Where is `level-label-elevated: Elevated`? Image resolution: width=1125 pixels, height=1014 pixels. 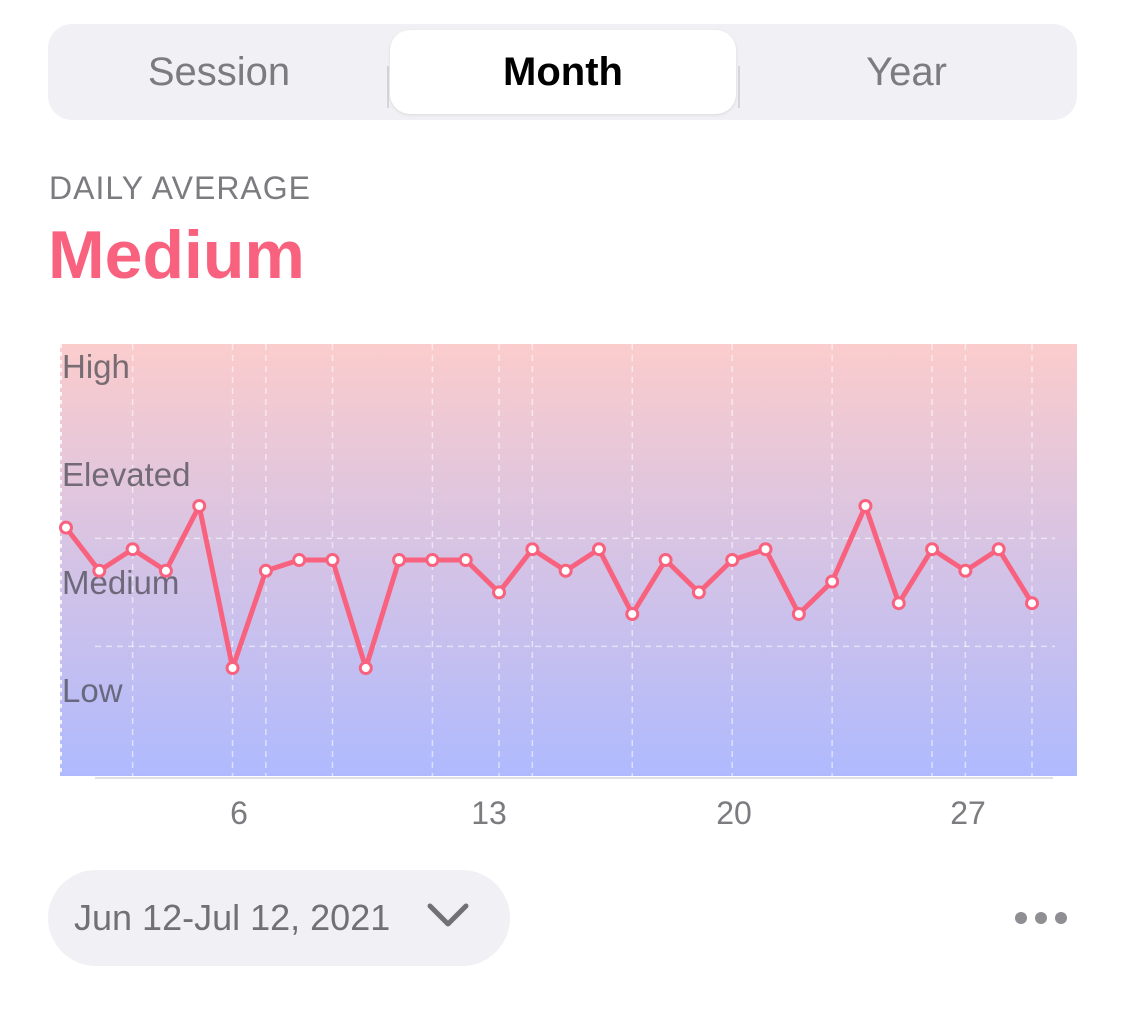 level-label-elevated: Elevated is located at coordinates (126, 474).